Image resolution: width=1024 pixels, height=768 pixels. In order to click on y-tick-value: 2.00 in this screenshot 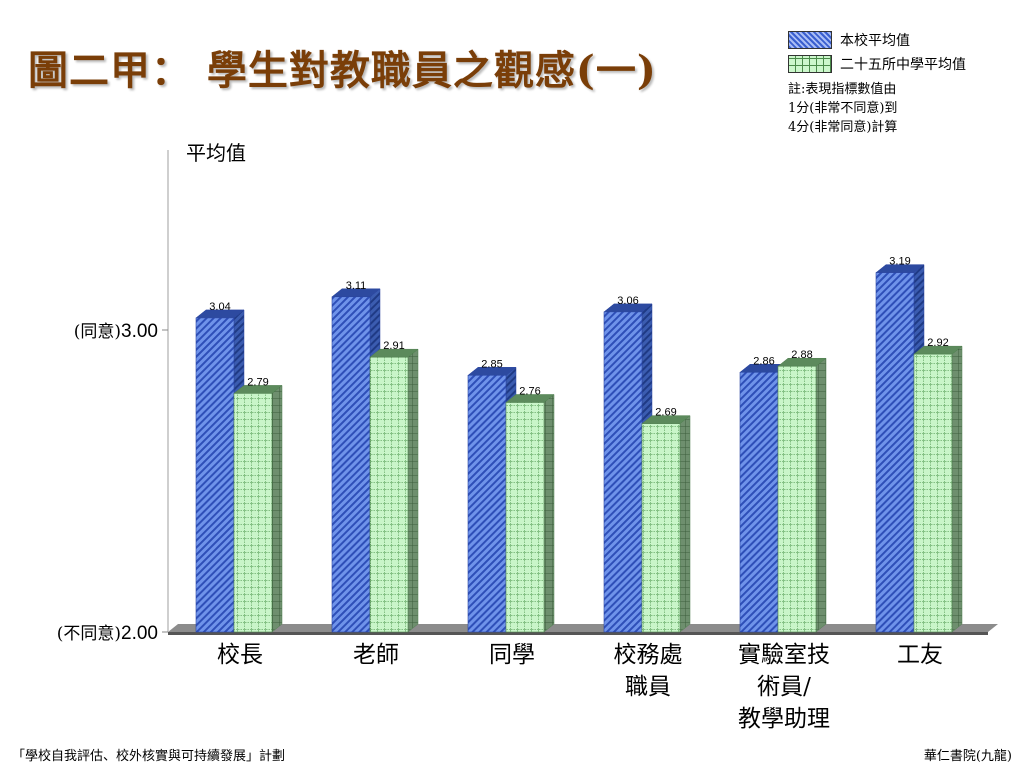, I will do `click(139, 633)`.